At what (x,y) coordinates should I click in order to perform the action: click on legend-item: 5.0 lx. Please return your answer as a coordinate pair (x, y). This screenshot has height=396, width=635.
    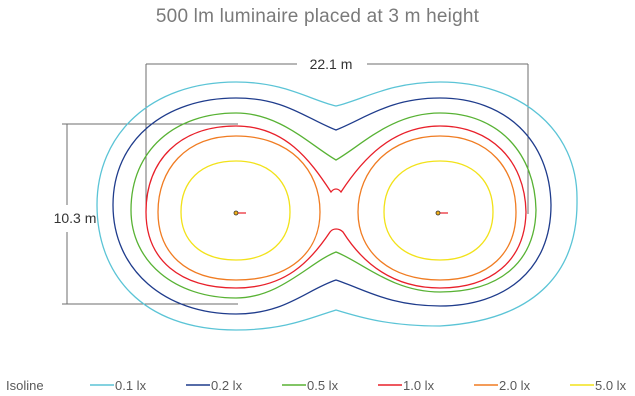
    Looking at the image, I should click on (598, 385).